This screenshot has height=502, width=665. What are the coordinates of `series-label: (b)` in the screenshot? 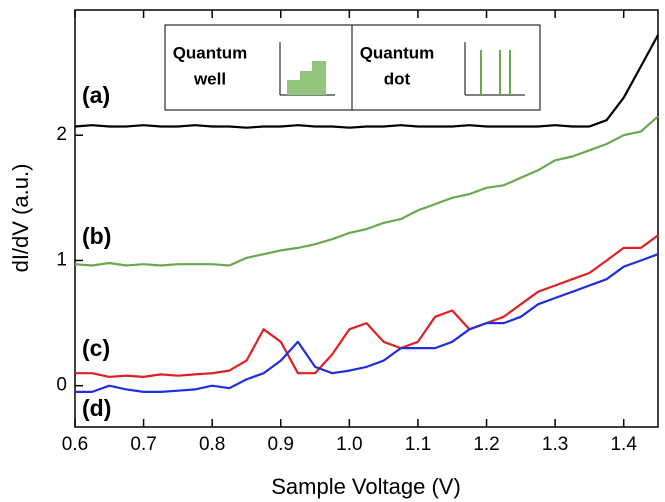 It's located at (96, 236).